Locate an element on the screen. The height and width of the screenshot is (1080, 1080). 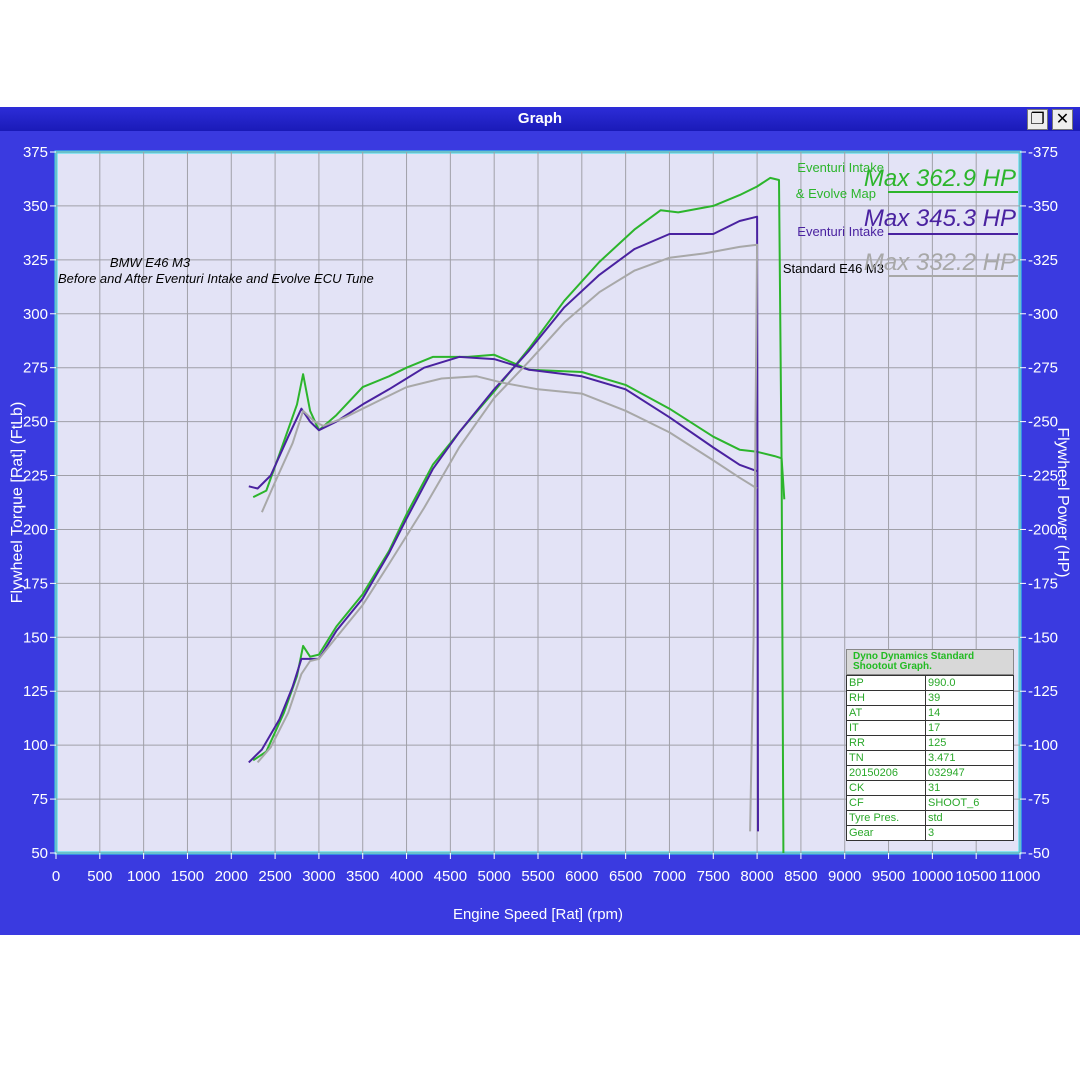
info-value: 31 is located at coordinates (969, 788).